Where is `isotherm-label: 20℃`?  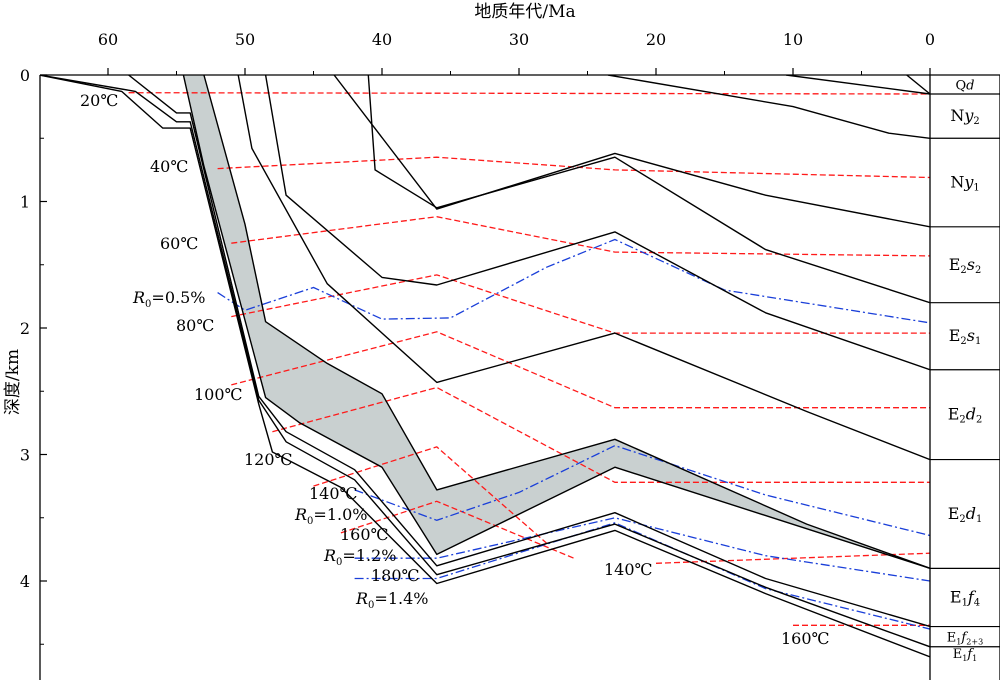
isotherm-label: 20℃ is located at coordinates (99, 100).